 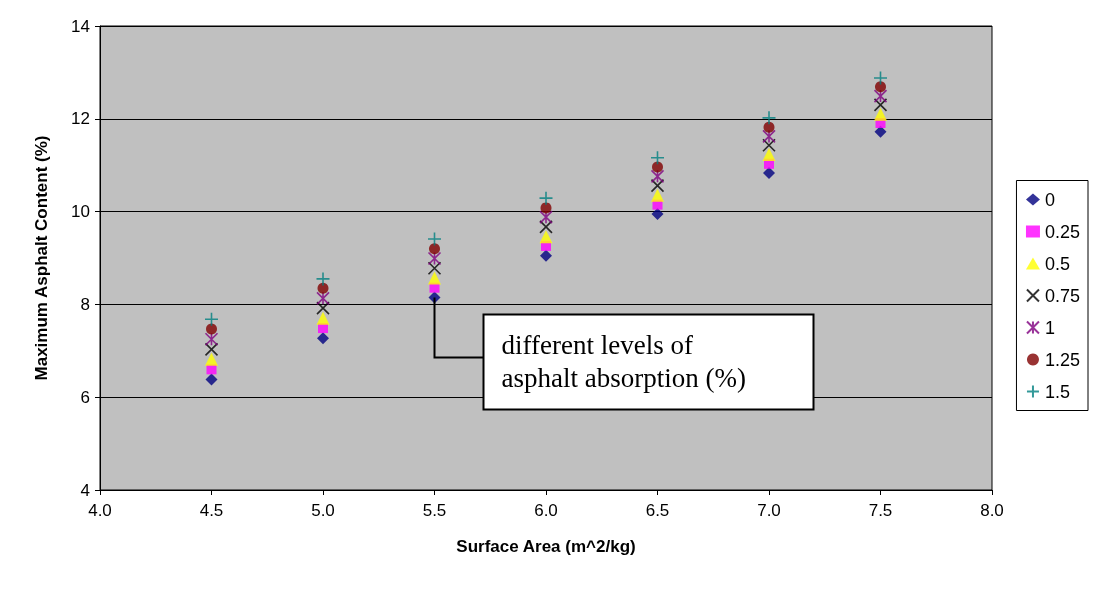 I want to click on x-tick-label: 7.5, so click(x=880, y=510).